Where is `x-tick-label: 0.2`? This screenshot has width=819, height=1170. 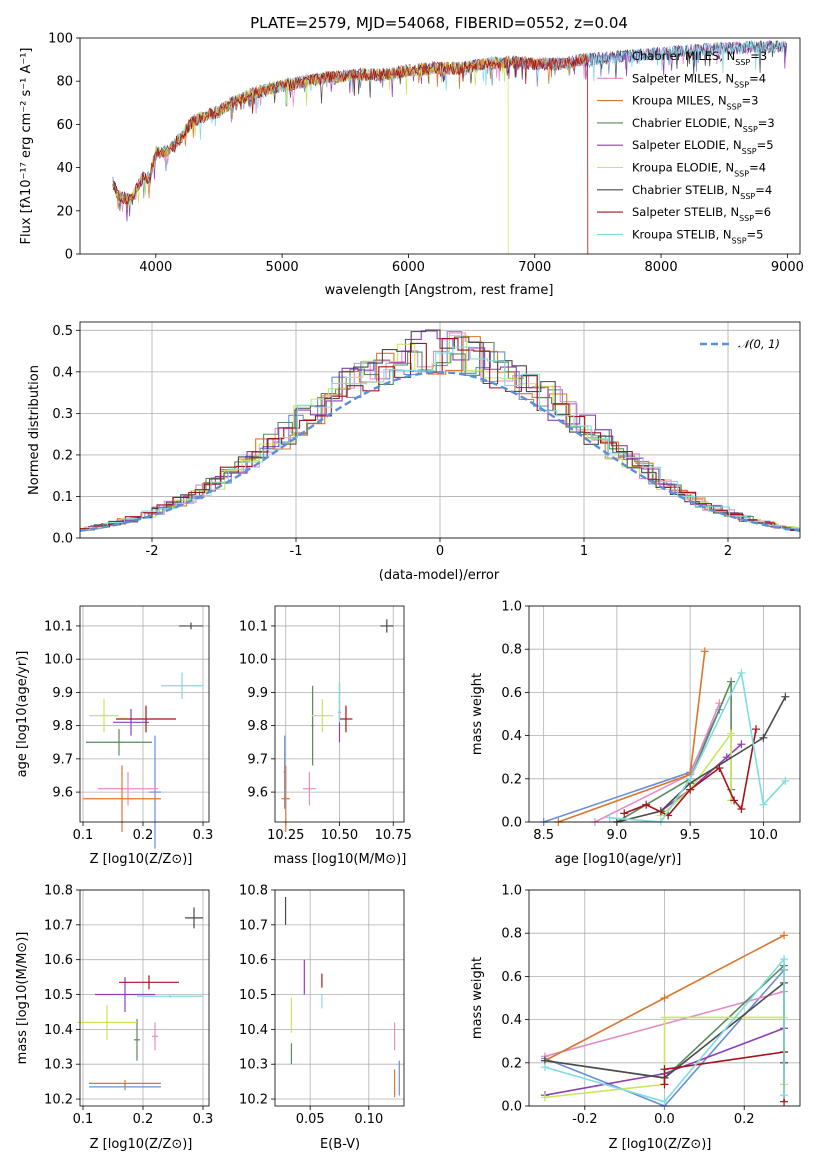
x-tick-label: 0.2 is located at coordinates (143, 835).